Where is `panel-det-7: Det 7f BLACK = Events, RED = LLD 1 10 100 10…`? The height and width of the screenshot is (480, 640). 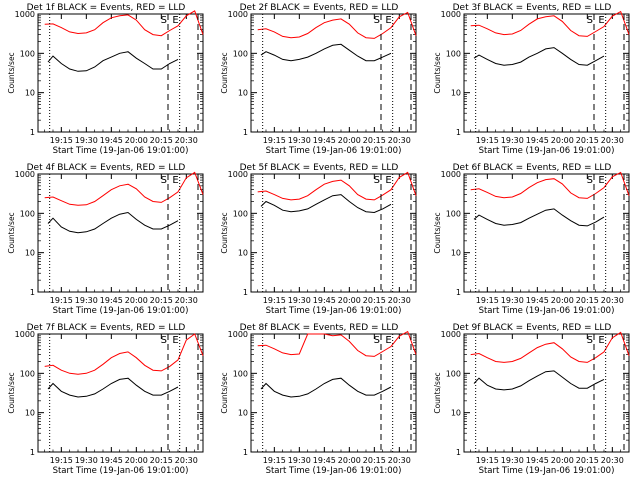 panel-det-7: Det 7f BLACK = Events, RED = LLD 1 10 100 10… is located at coordinates (105, 399).